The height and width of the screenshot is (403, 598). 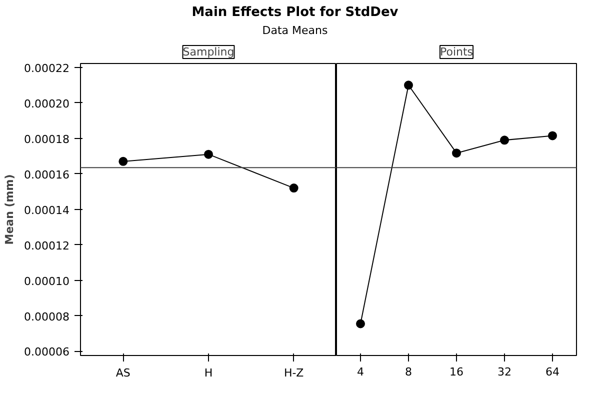 What do you see at coordinates (47, 175) in the screenshot?
I see `y-tick-label: 0.00016` at bounding box center [47, 175].